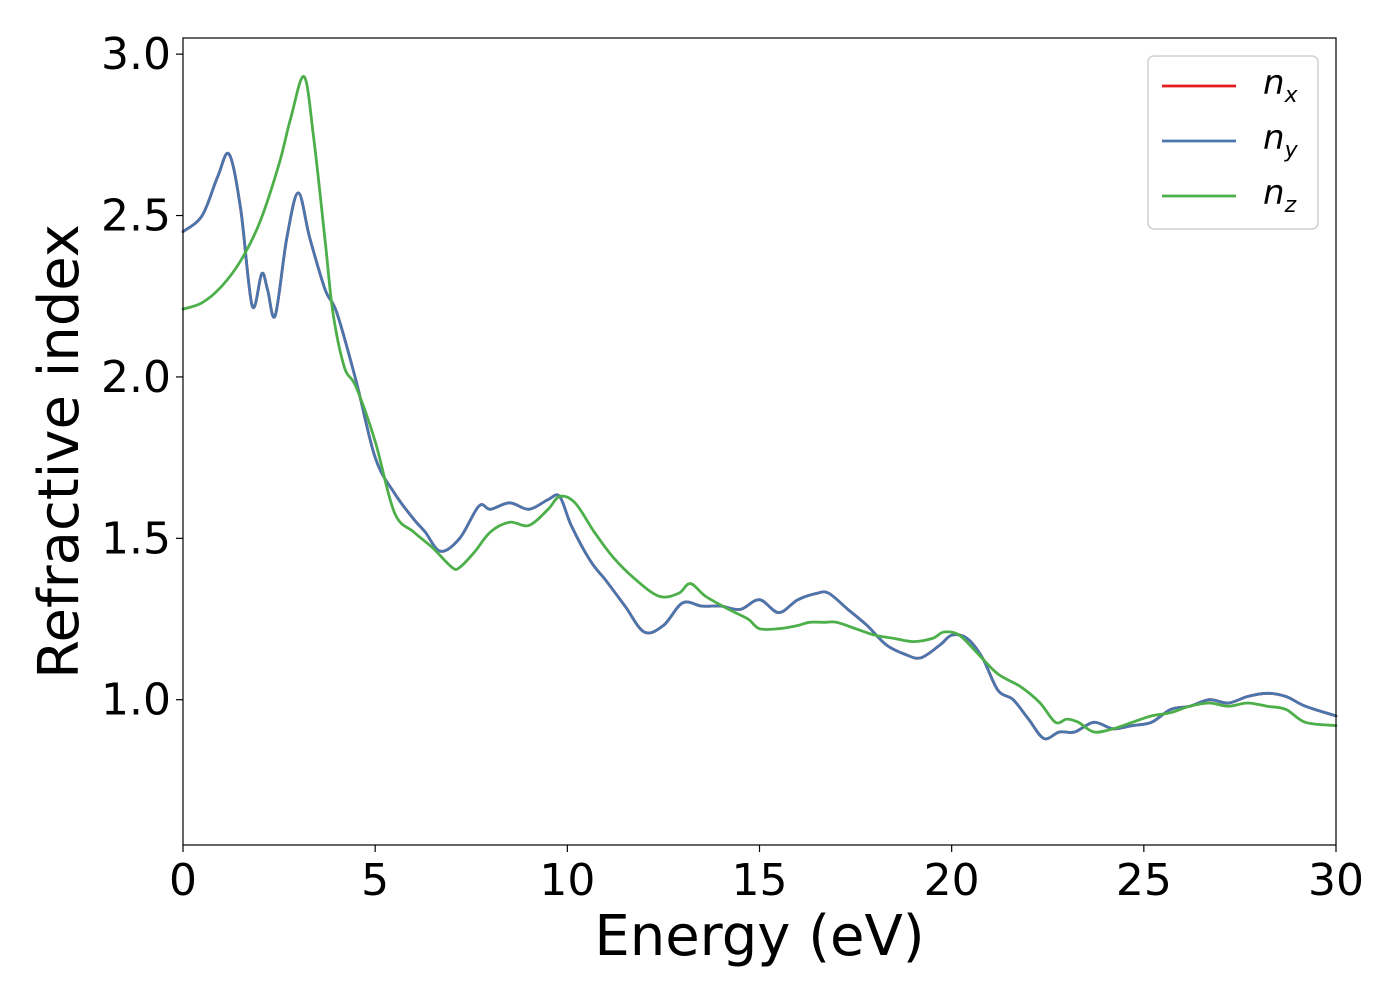 This screenshot has height=1000, width=1400. I want to click on x-axis-ticks: 0 5 10 15 20 25 30, so click(766, 875).